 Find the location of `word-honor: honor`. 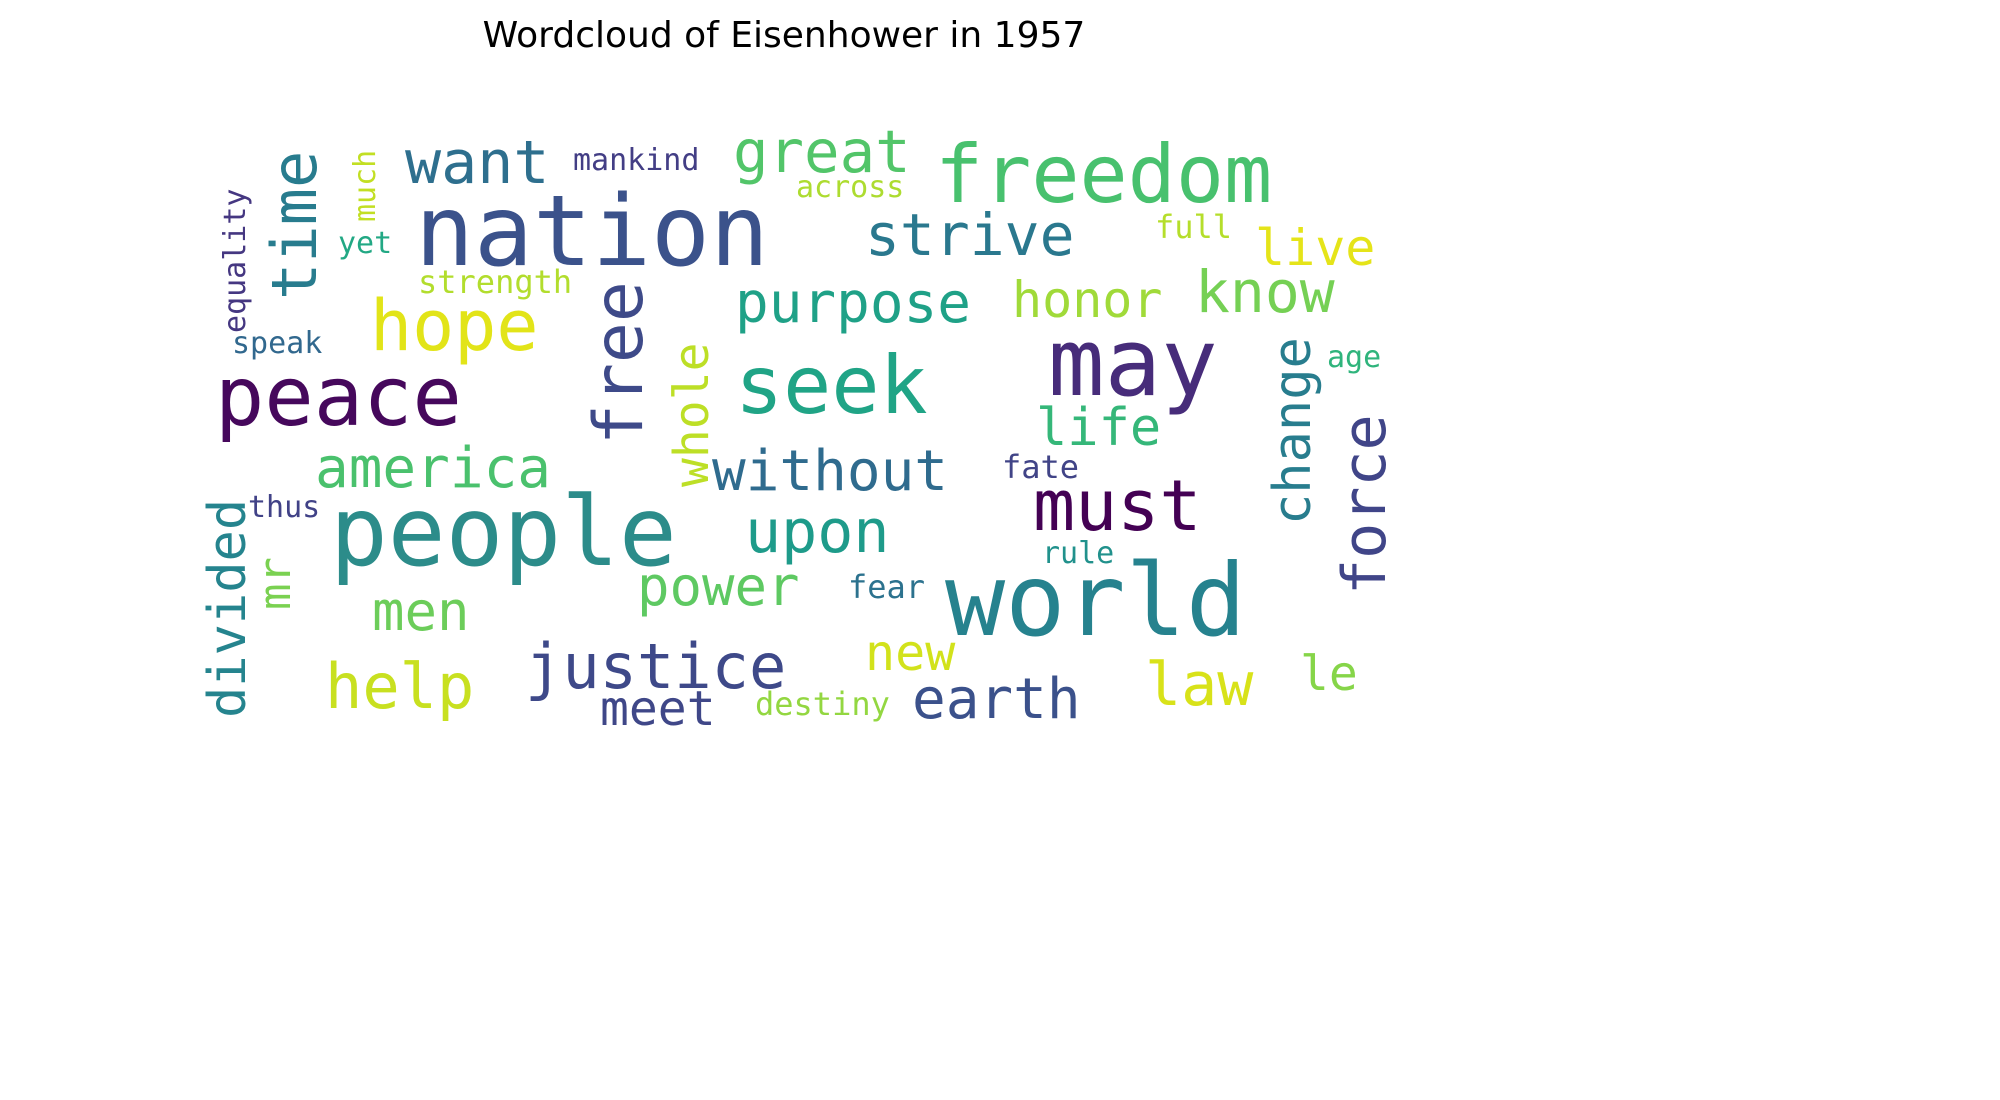

word-honor: honor is located at coordinates (1087, 300).